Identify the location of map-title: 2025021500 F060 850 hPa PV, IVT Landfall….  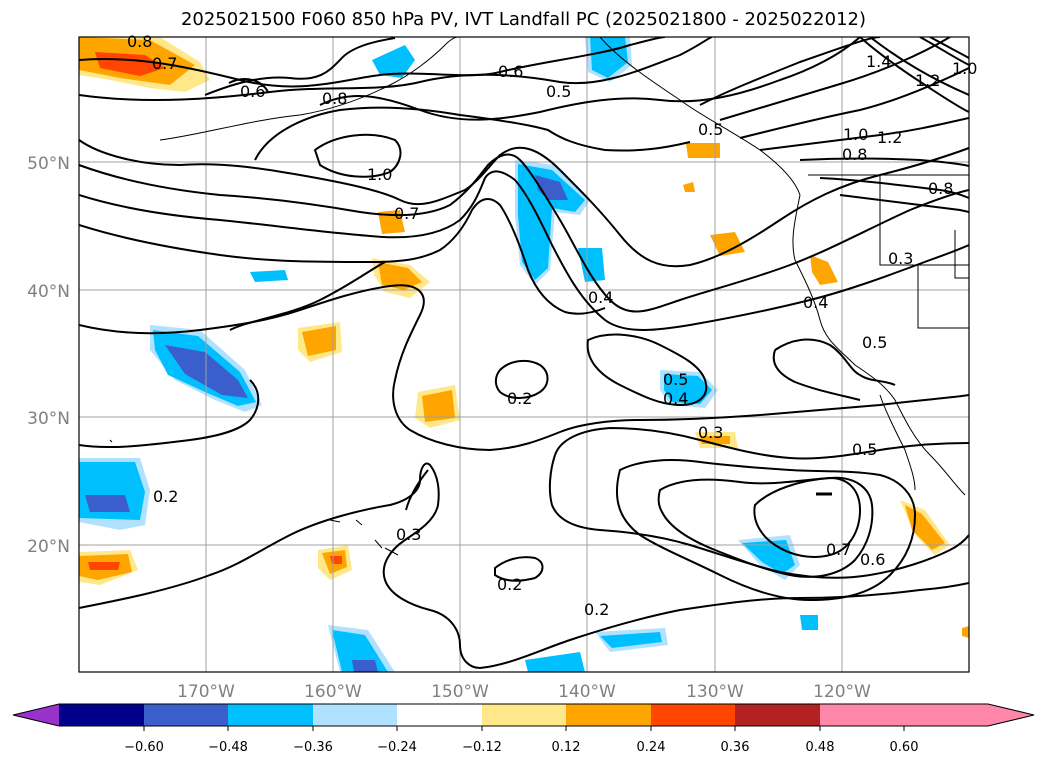
(523, 19).